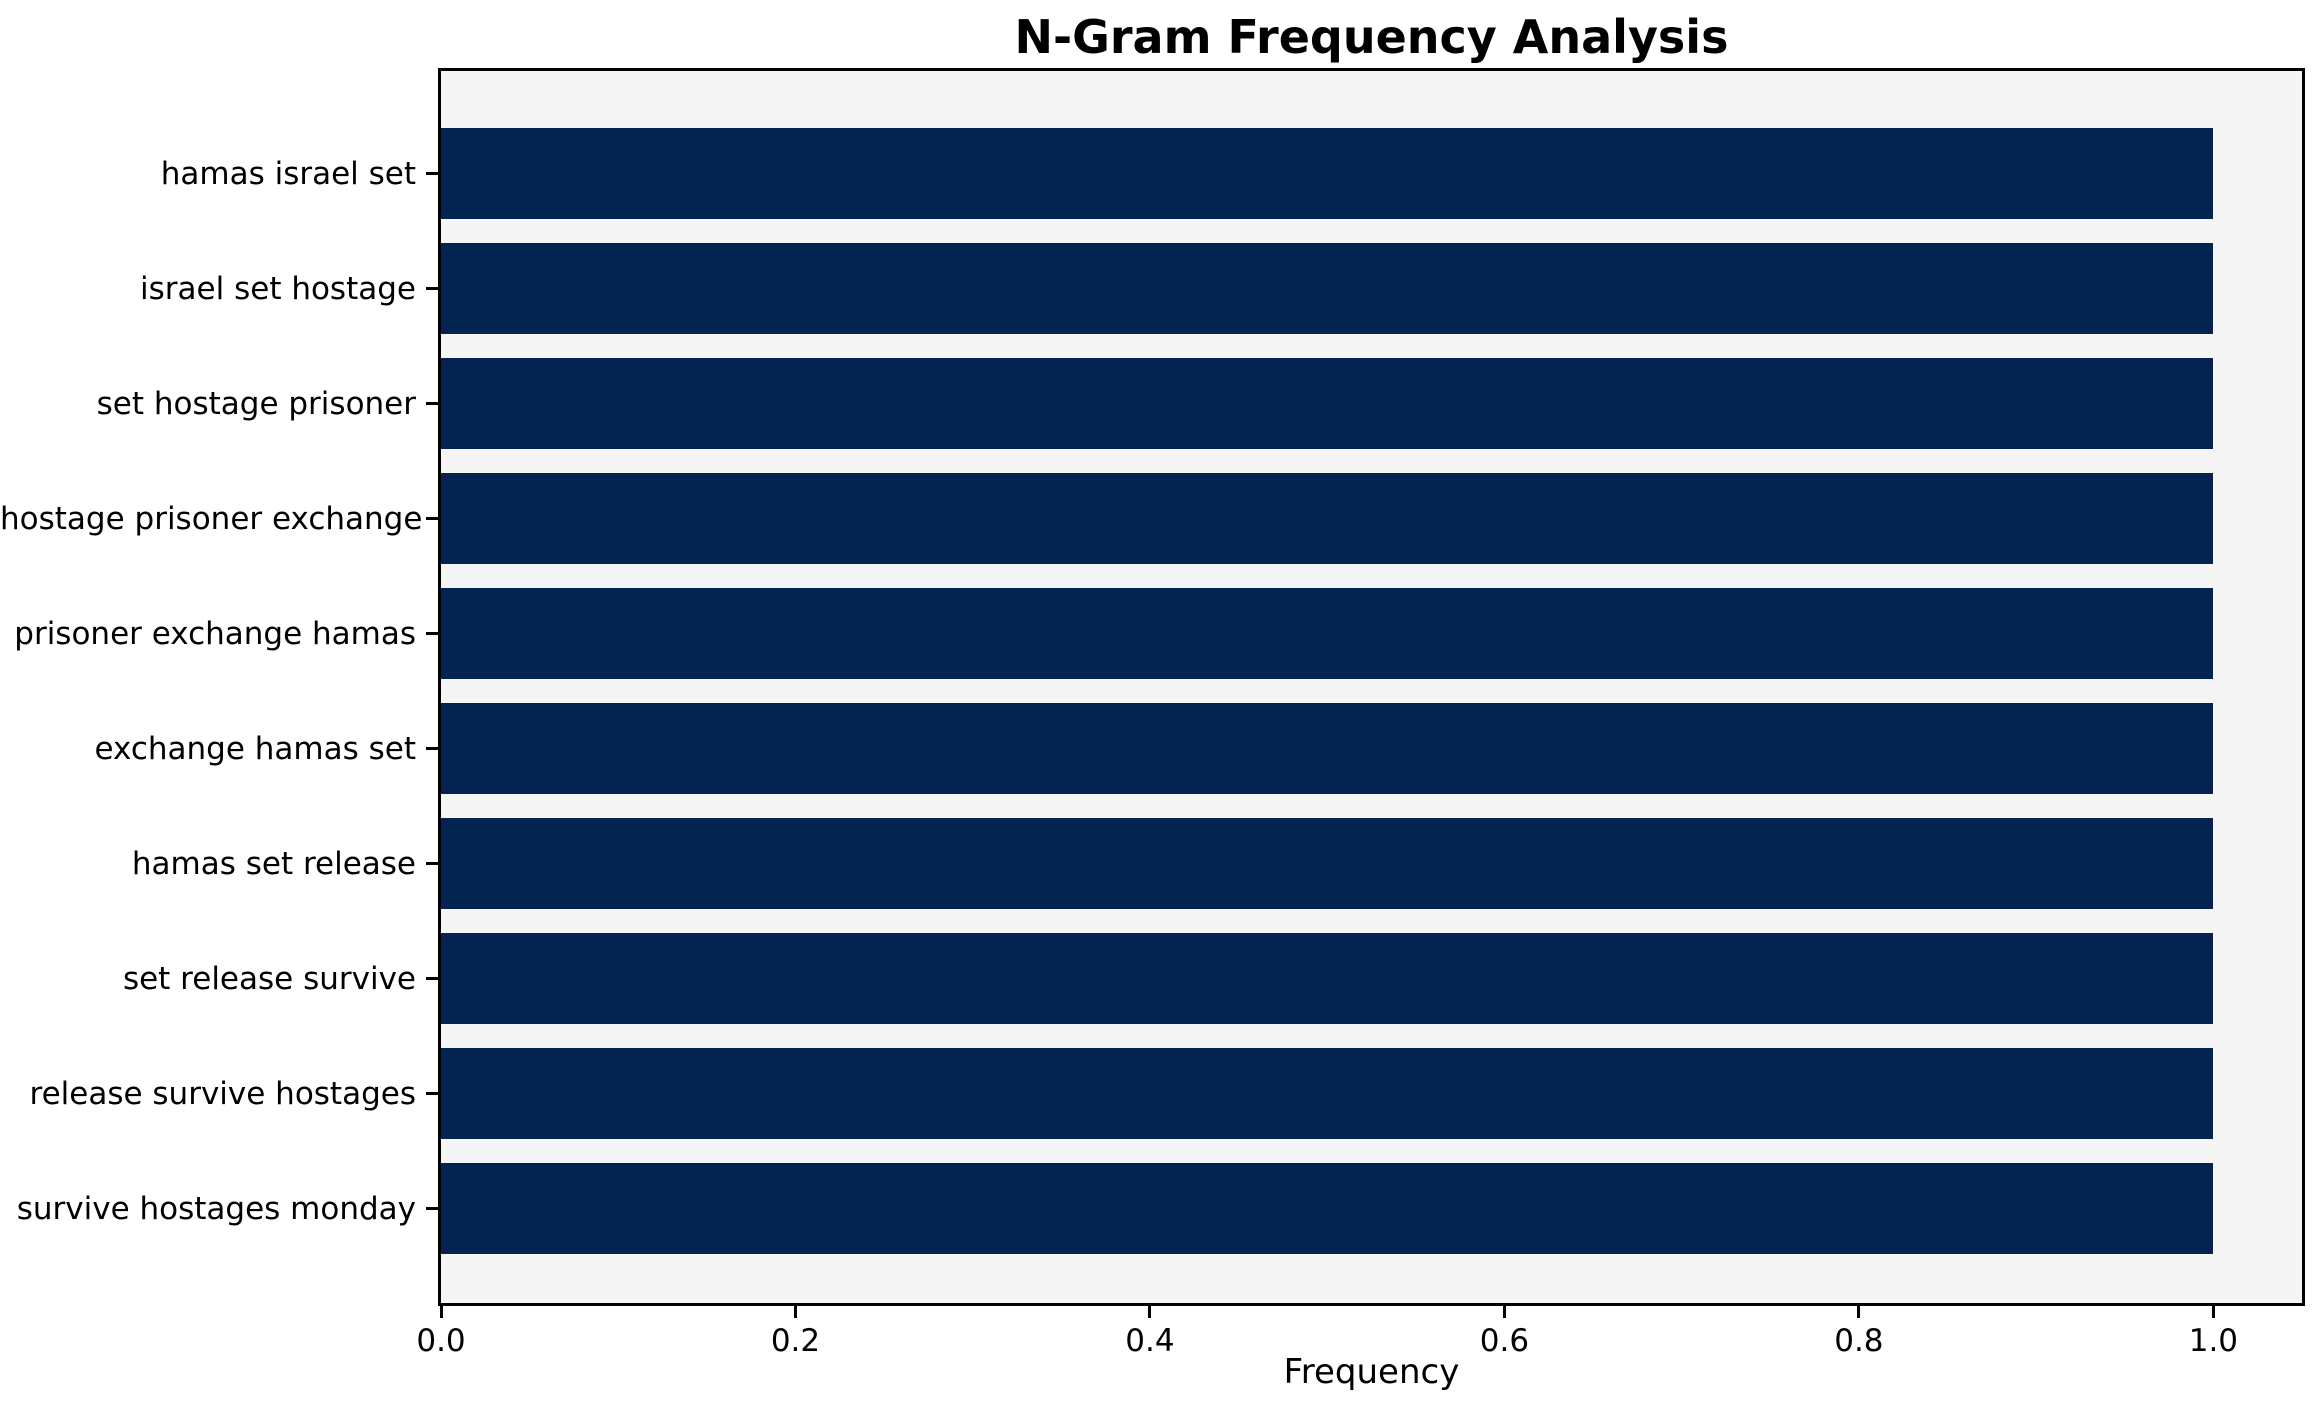 Image resolution: width=2322 pixels, height=1414 pixels. I want to click on y-tick-label: hamas israel set, so click(288, 173).